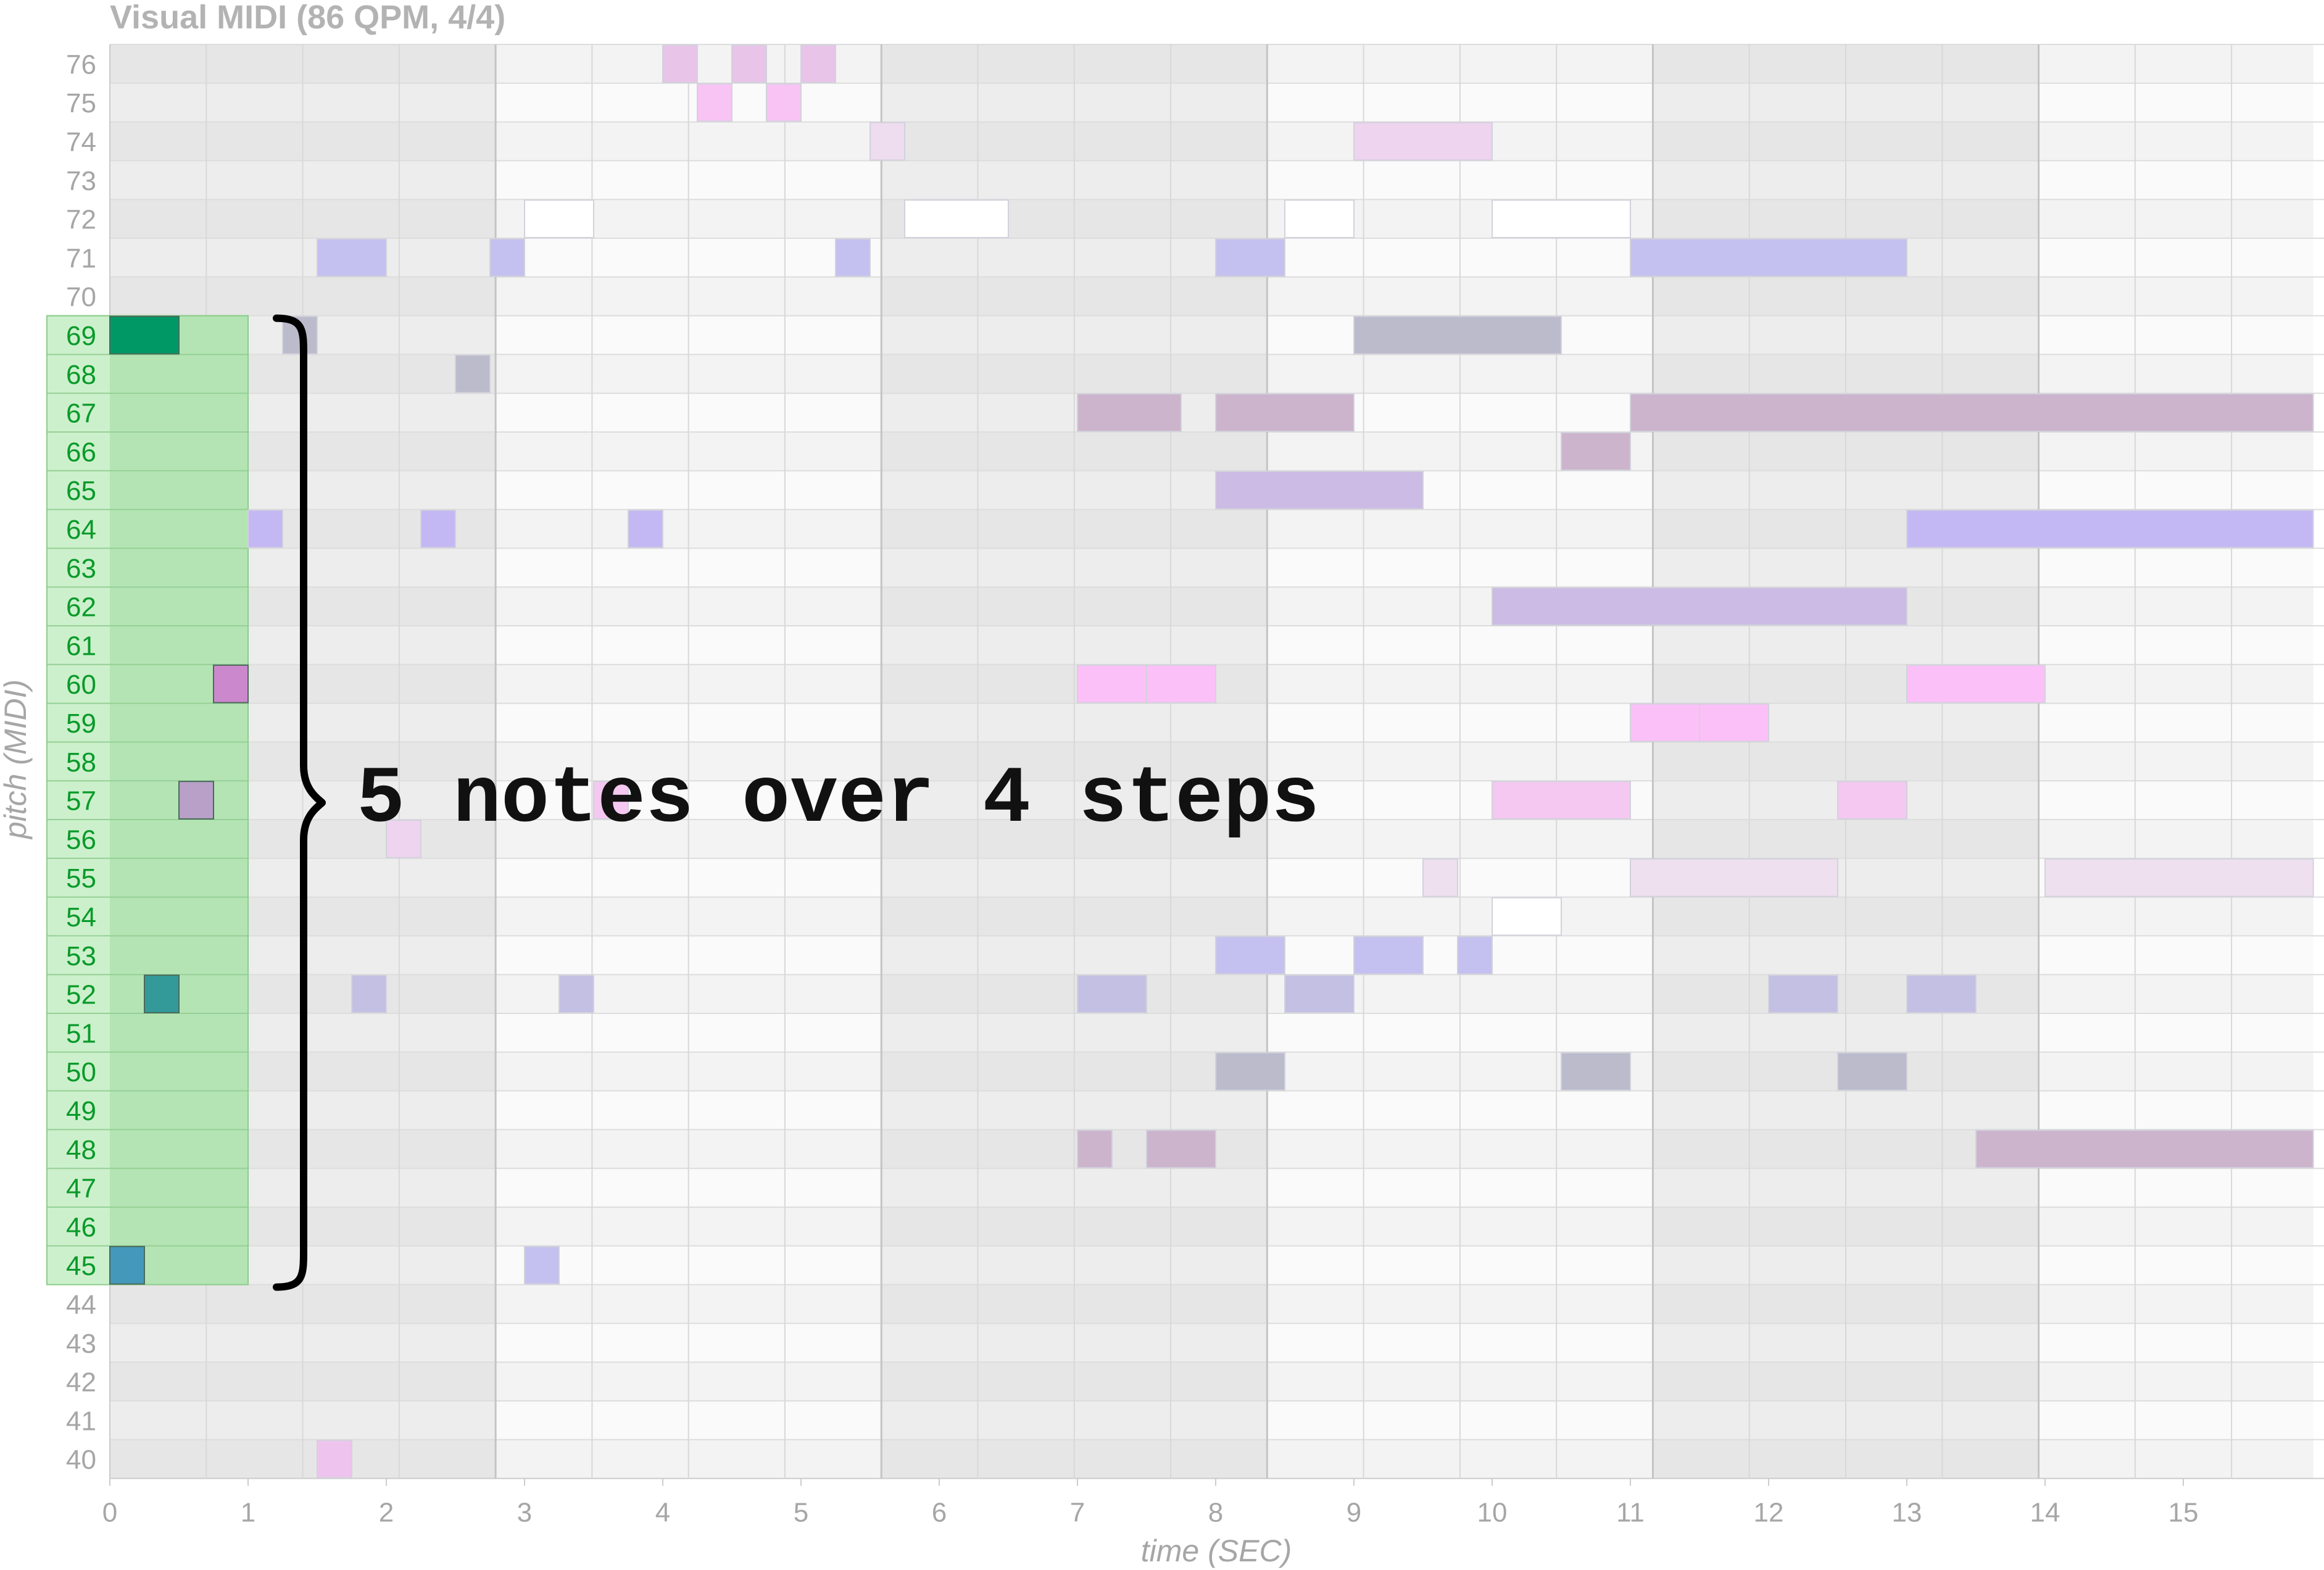 This screenshot has height=1570, width=2324. What do you see at coordinates (81, 220) in the screenshot?
I see `pitch-tick-label: 72` at bounding box center [81, 220].